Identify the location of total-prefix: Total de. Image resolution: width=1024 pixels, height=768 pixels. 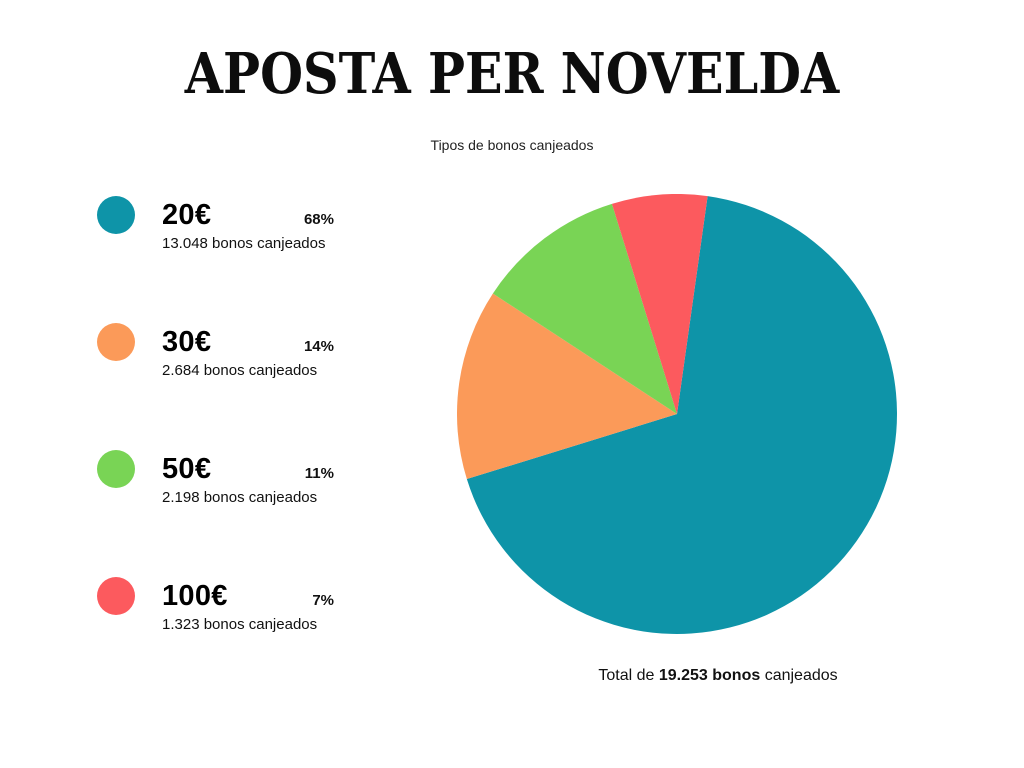
(626, 675).